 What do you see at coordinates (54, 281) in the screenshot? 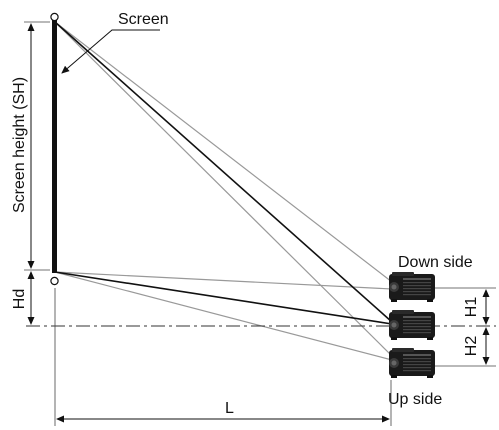
I see `screen-bottom-pivot` at bounding box center [54, 281].